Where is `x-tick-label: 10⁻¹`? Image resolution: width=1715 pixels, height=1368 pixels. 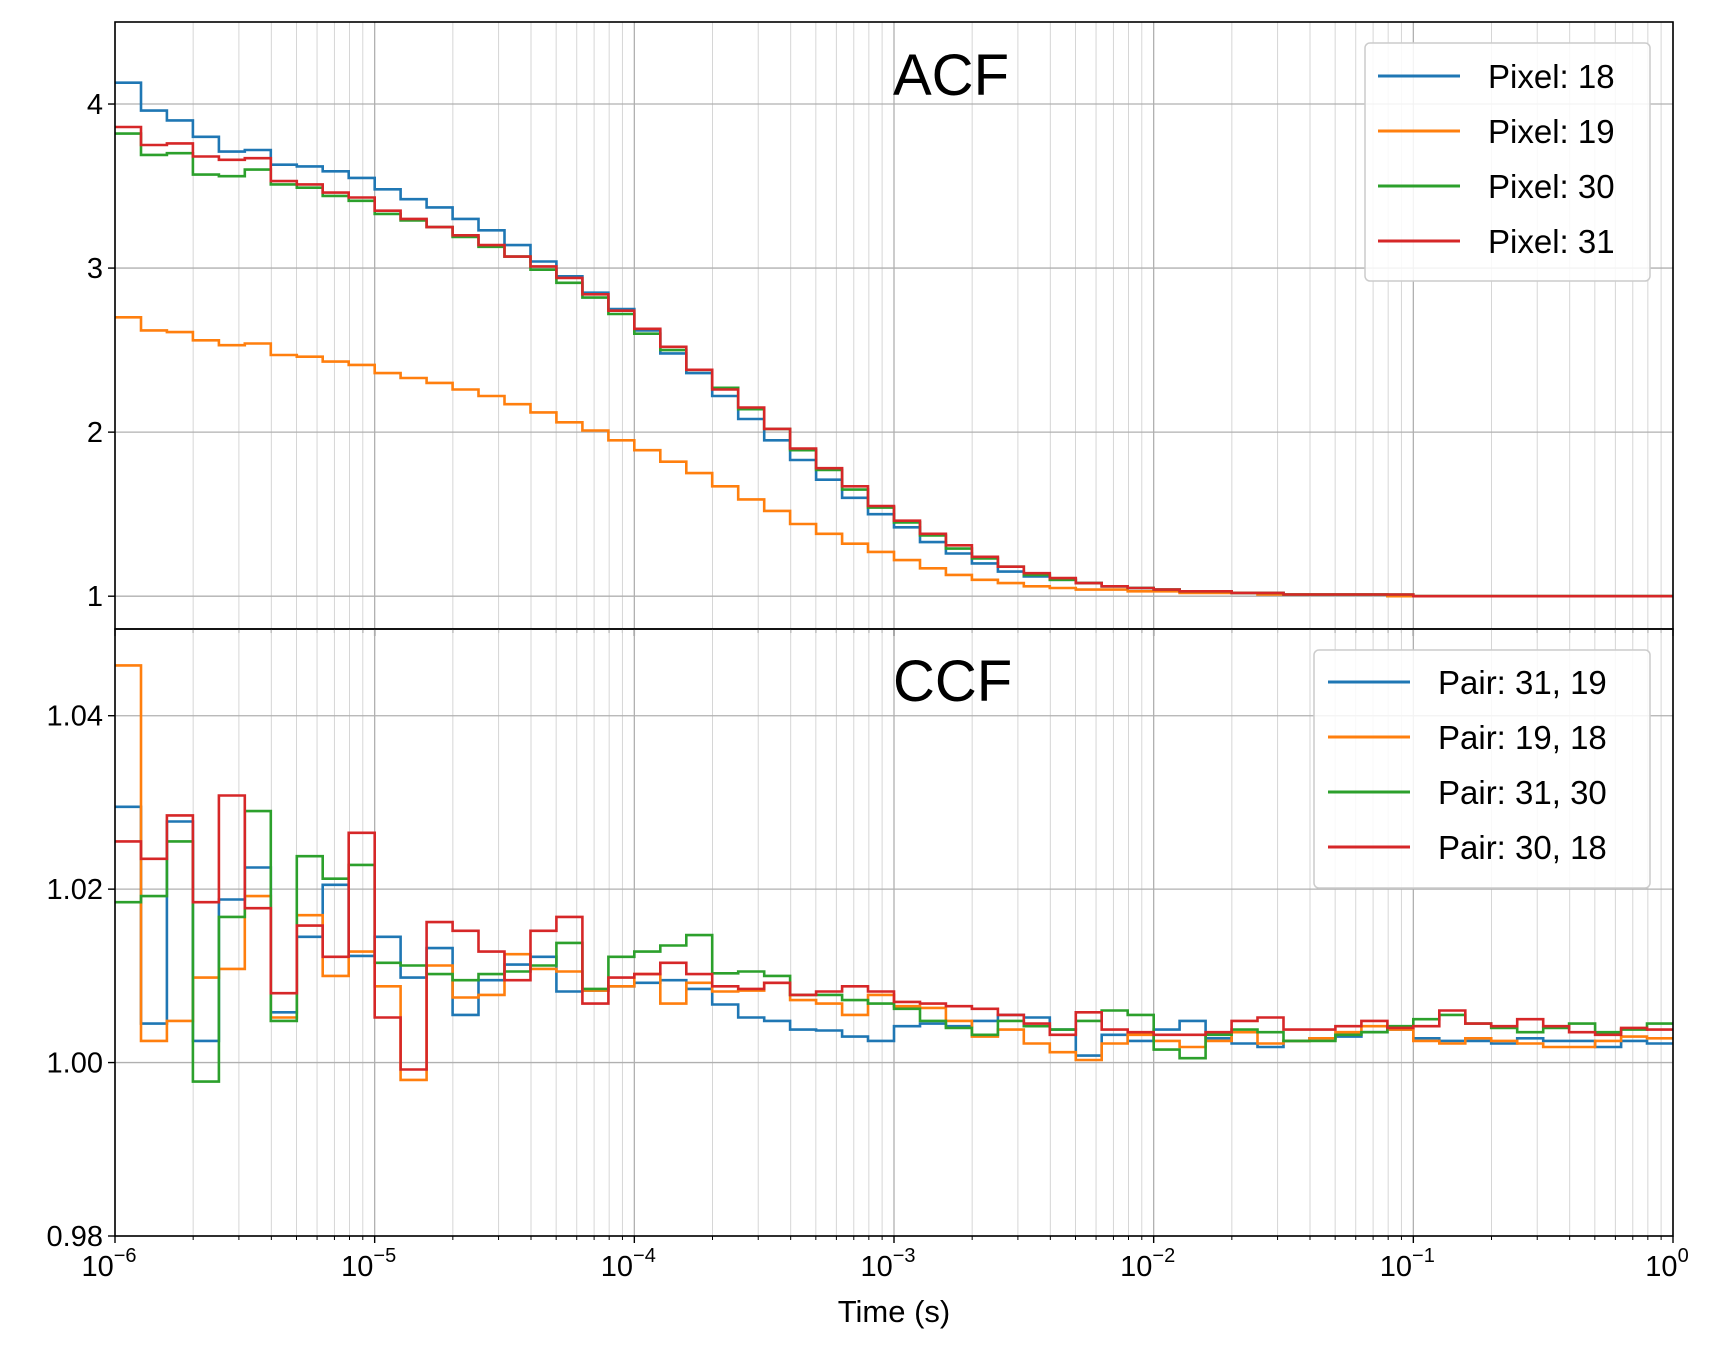
x-tick-label: 10⁻¹ is located at coordinates (1407, 1264).